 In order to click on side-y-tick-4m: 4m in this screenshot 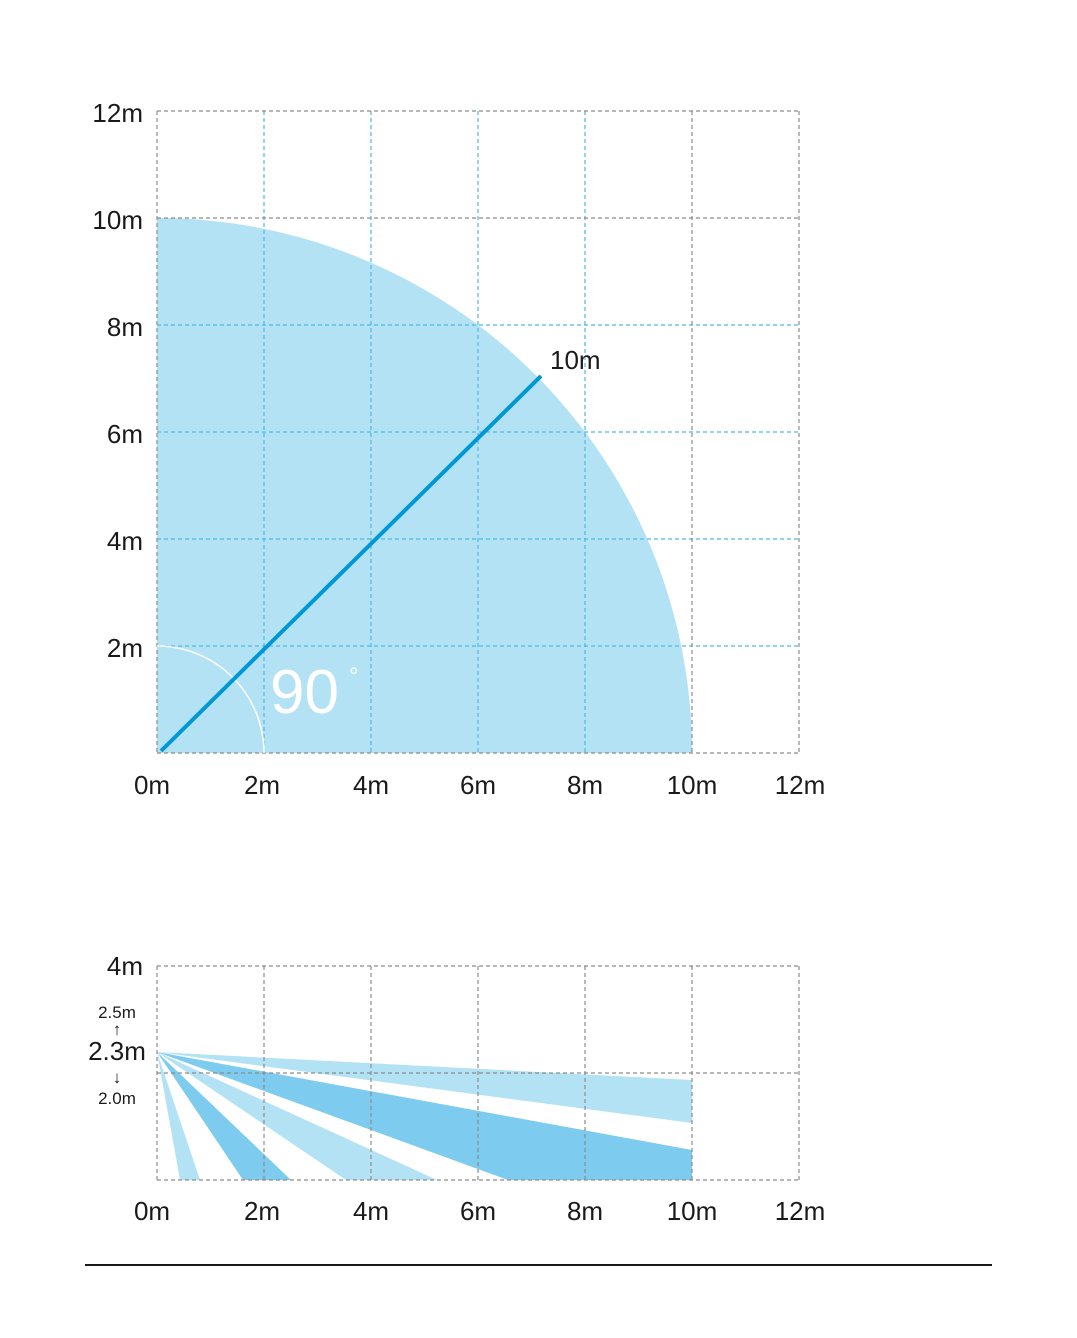, I will do `click(125, 966)`.